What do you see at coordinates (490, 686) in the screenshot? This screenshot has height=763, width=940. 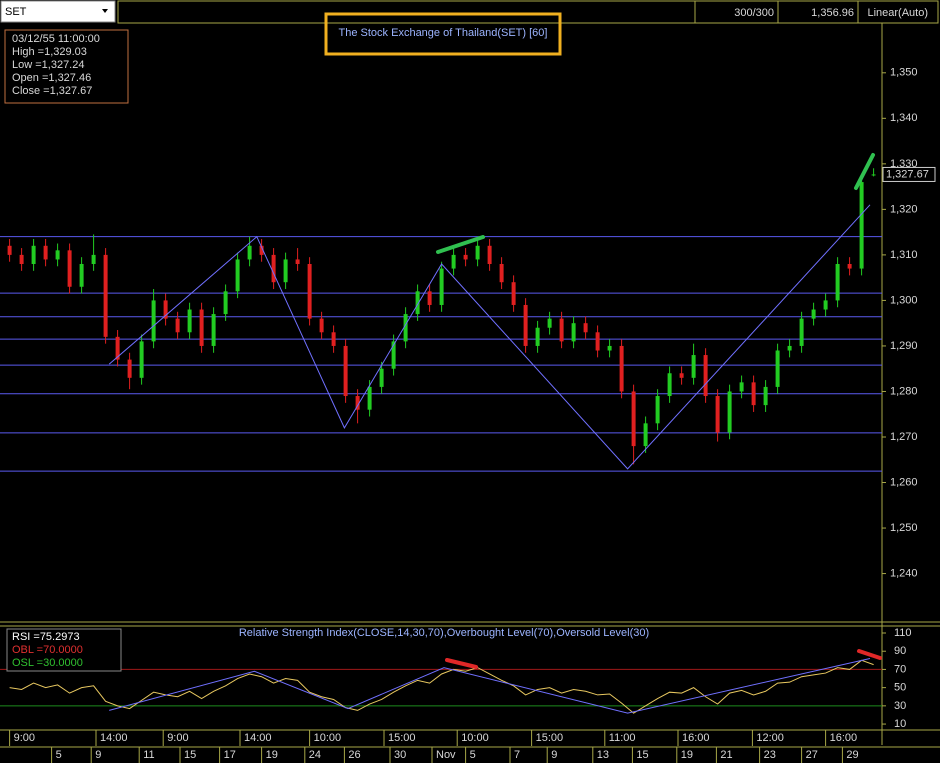 I see `rsi-trend-line` at bounding box center [490, 686].